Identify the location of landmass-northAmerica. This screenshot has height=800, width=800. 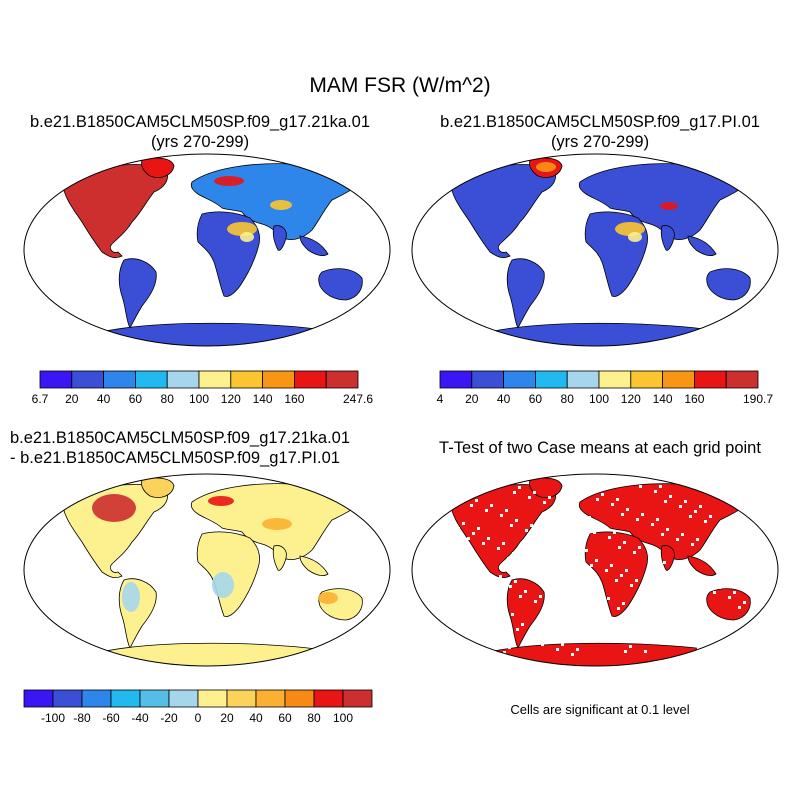
(502, 531).